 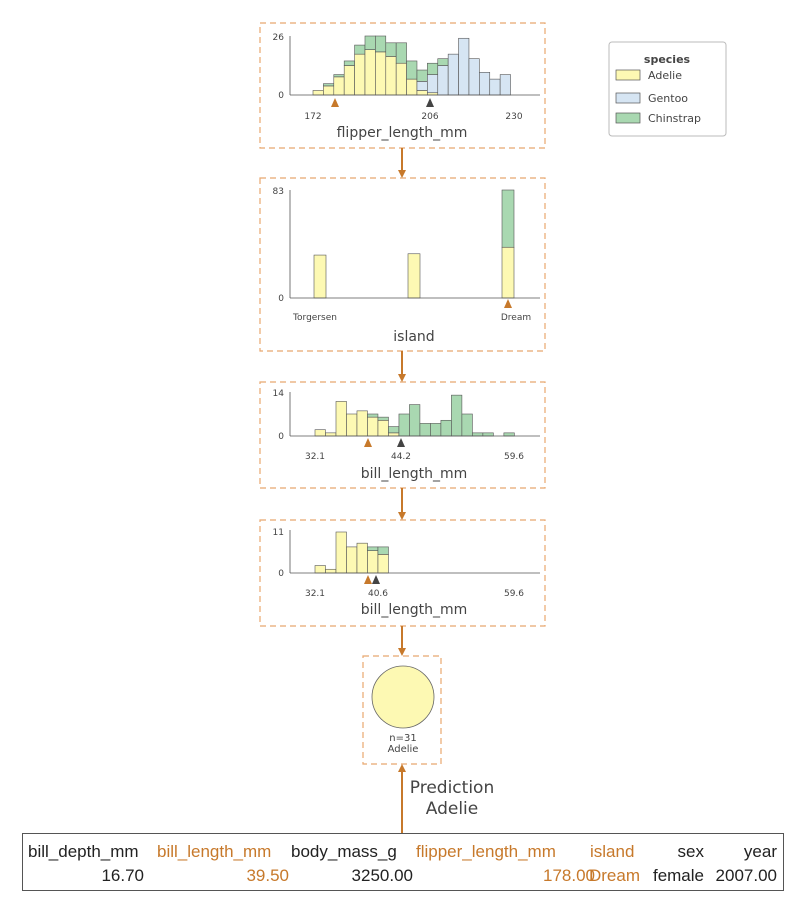 What do you see at coordinates (278, 533) in the screenshot?
I see `chart-3-ymax: 11` at bounding box center [278, 533].